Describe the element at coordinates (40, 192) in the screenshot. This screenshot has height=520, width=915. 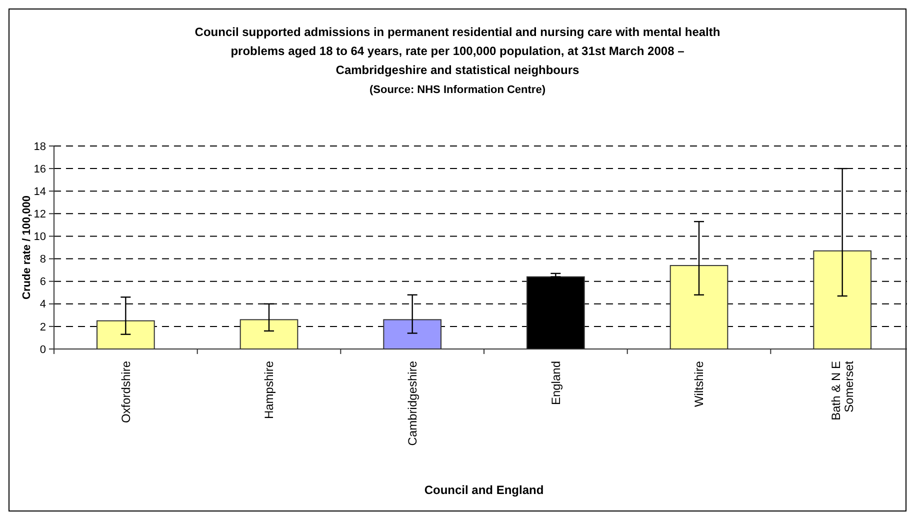
I see `y-tick-label: 14` at that location.